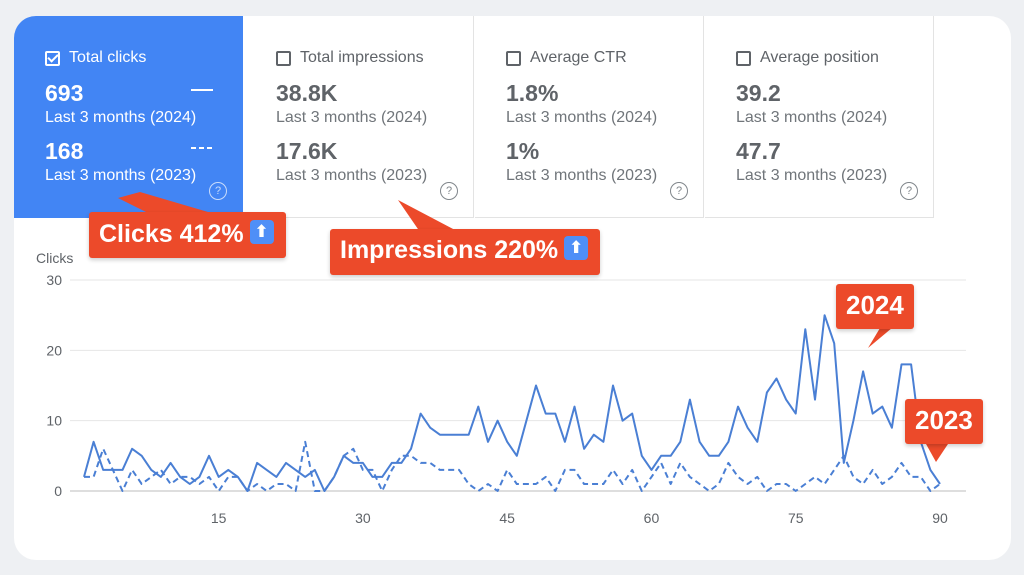 The height and width of the screenshot is (575, 1024). Describe the element at coordinates (64, 93) in the screenshot. I see `metric-value-2024: 693` at that location.